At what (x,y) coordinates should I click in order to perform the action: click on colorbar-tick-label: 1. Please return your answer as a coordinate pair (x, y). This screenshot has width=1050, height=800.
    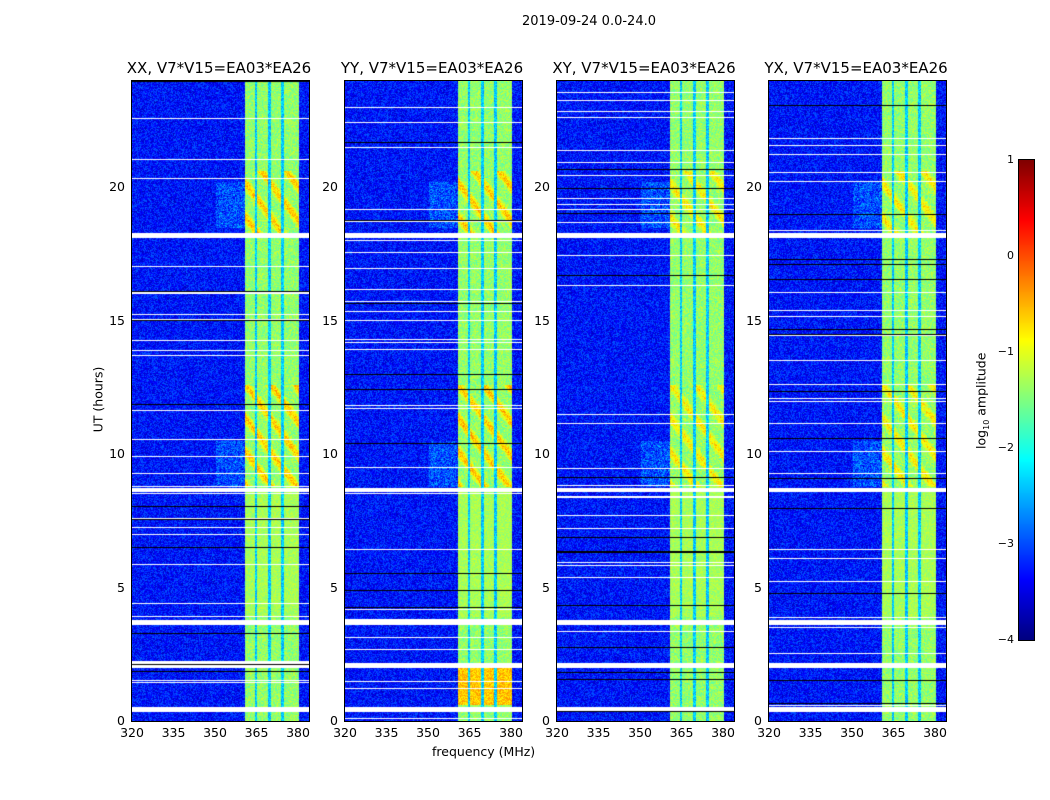
    Looking at the image, I should click on (1010, 159).